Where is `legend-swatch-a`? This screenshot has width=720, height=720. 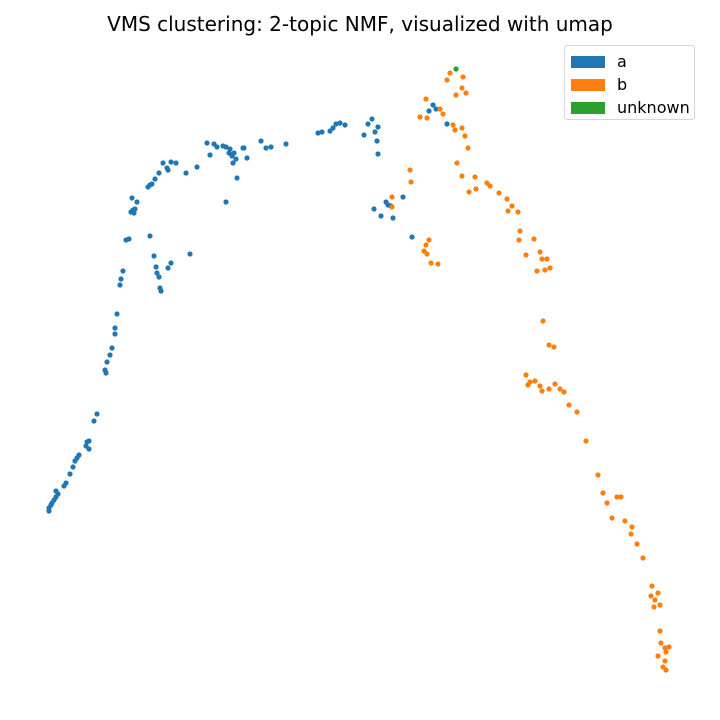
legend-swatch-a is located at coordinates (588, 61).